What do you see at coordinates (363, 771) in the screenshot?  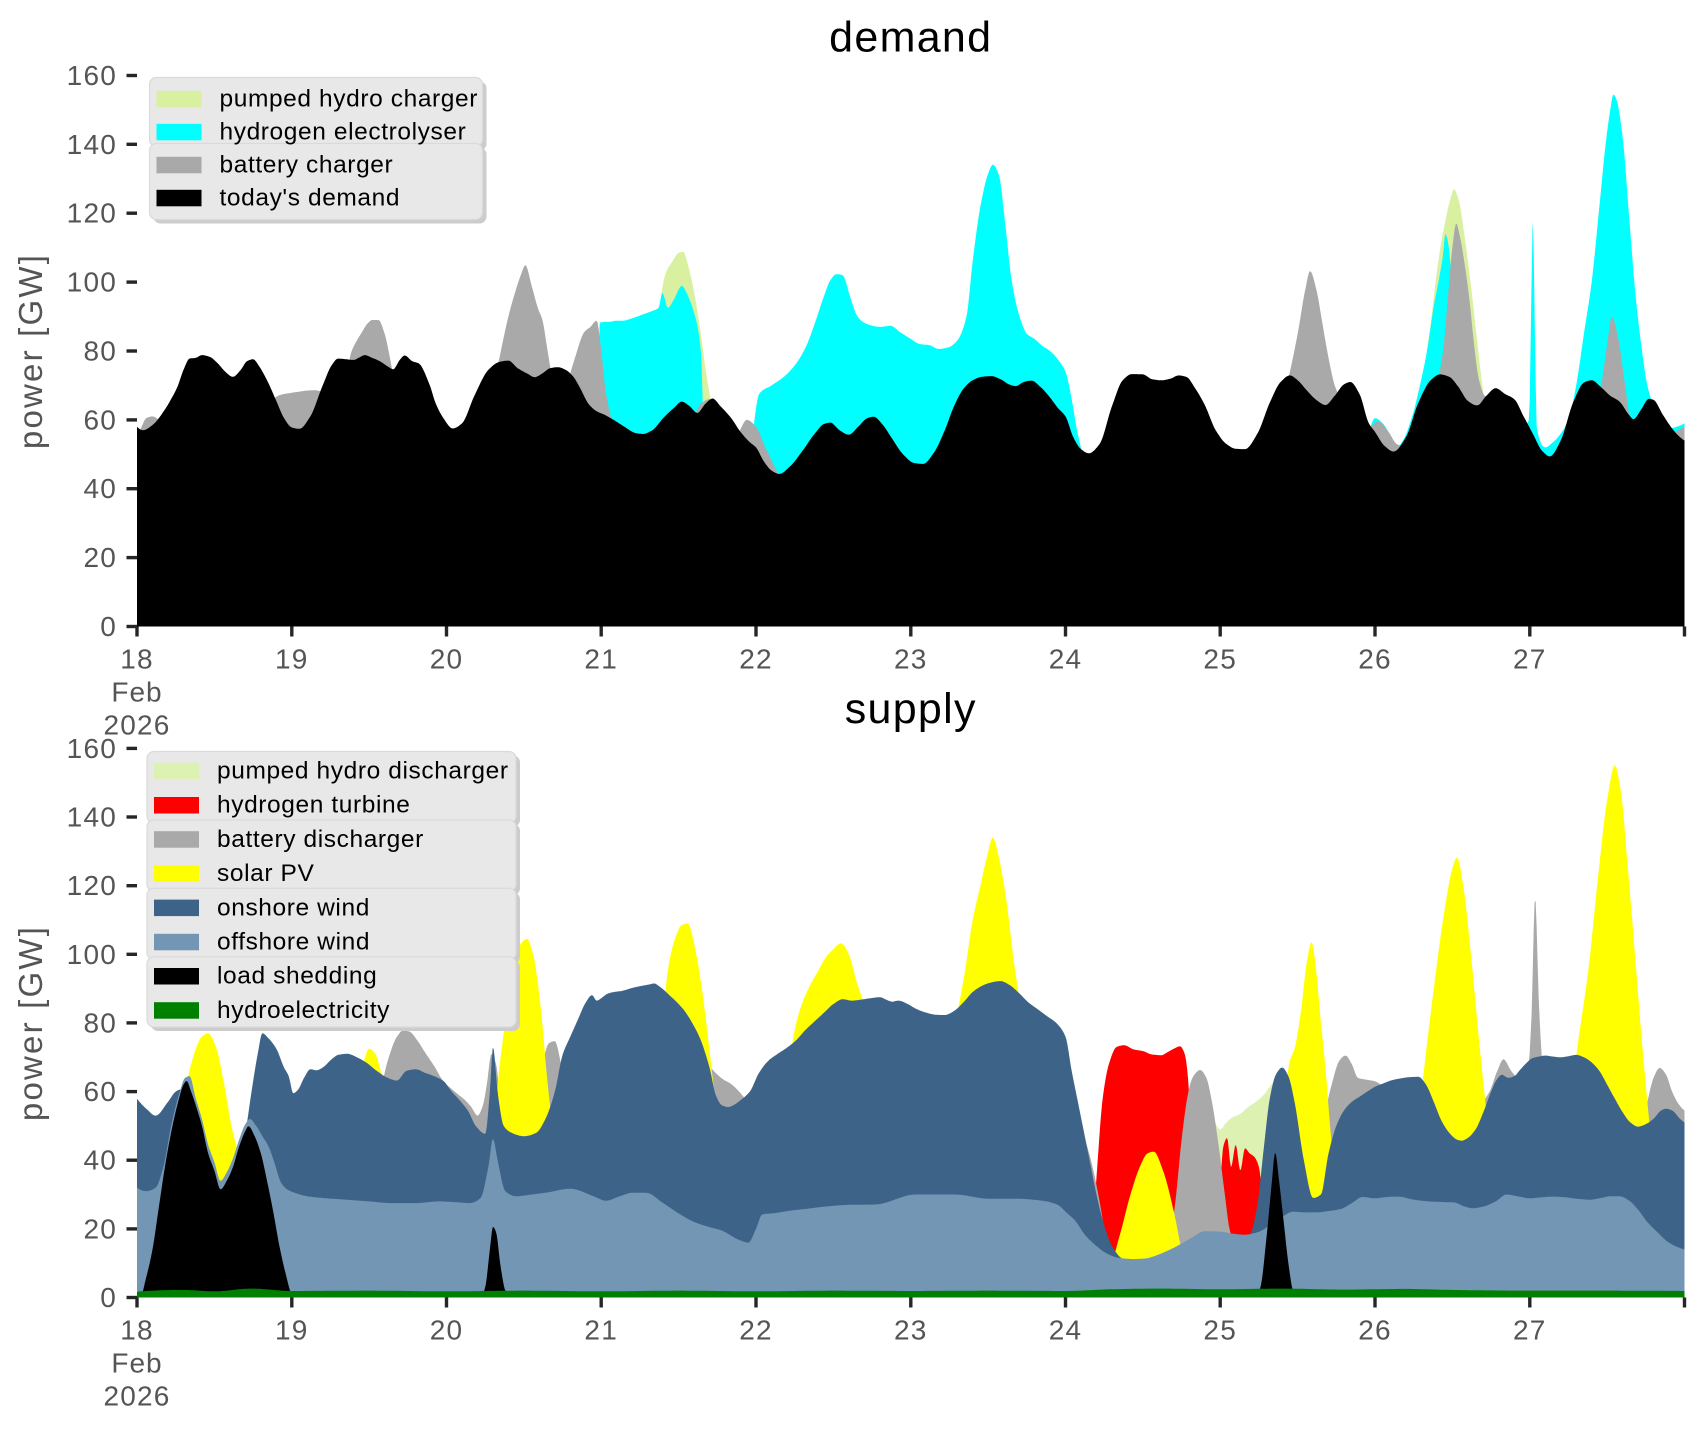 I see `svg-text: pumped hydro discharger` at bounding box center [363, 771].